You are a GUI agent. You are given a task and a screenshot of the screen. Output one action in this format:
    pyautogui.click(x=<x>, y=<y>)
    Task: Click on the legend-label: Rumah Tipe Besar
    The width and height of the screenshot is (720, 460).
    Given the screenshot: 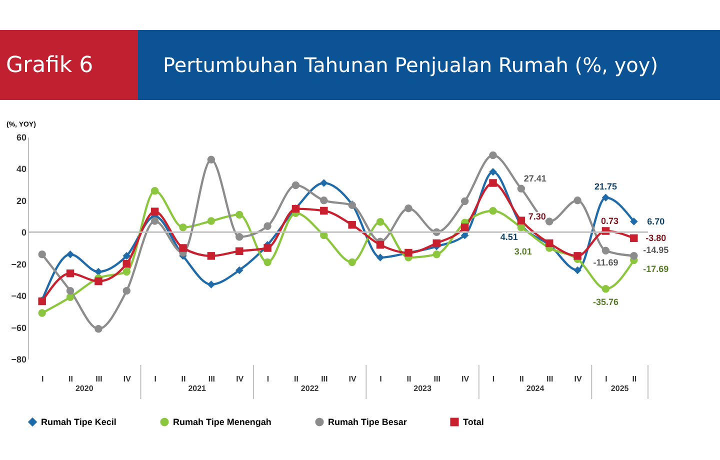 What is the action you would take?
    pyautogui.click(x=368, y=421)
    